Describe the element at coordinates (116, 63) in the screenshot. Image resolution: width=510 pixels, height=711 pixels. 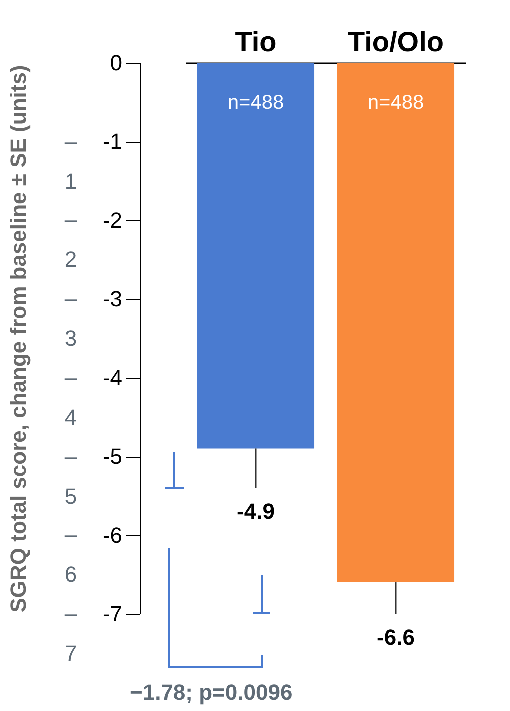
I see `y-tick-label: 0` at that location.